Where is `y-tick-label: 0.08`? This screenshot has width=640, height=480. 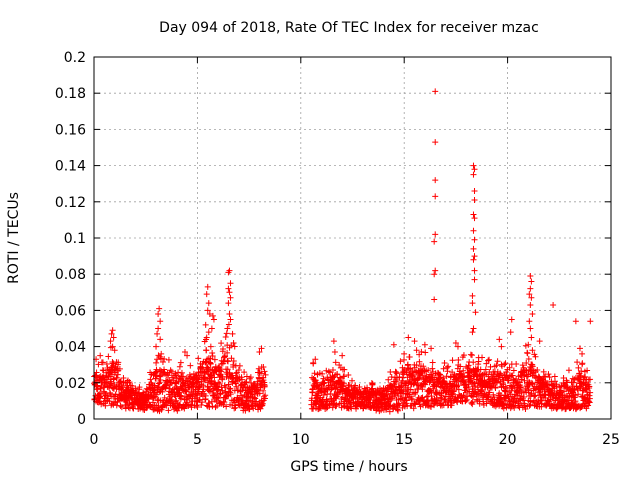 y-tick-label: 0.08 is located at coordinates (70, 275).